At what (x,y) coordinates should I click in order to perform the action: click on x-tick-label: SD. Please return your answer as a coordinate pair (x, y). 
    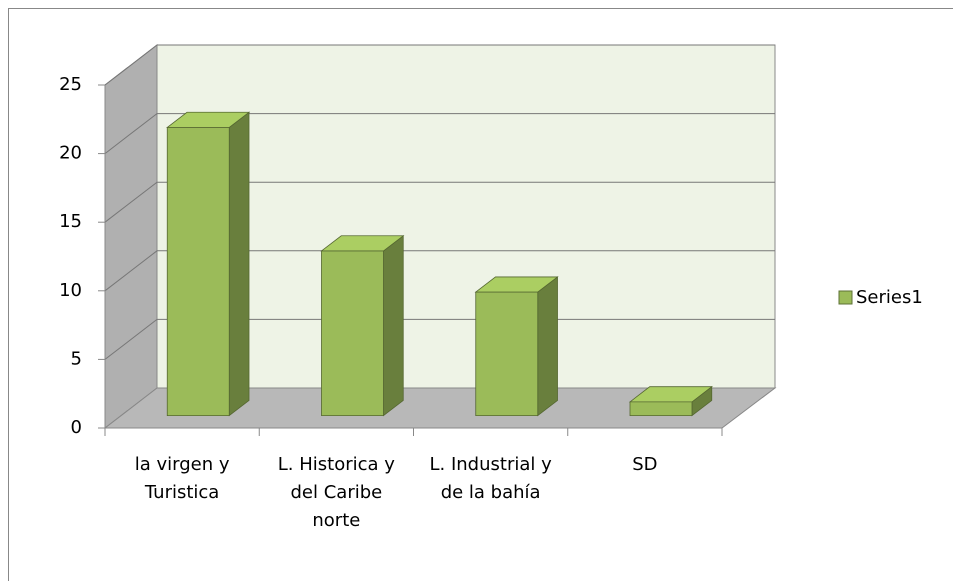
    Looking at the image, I should click on (645, 464).